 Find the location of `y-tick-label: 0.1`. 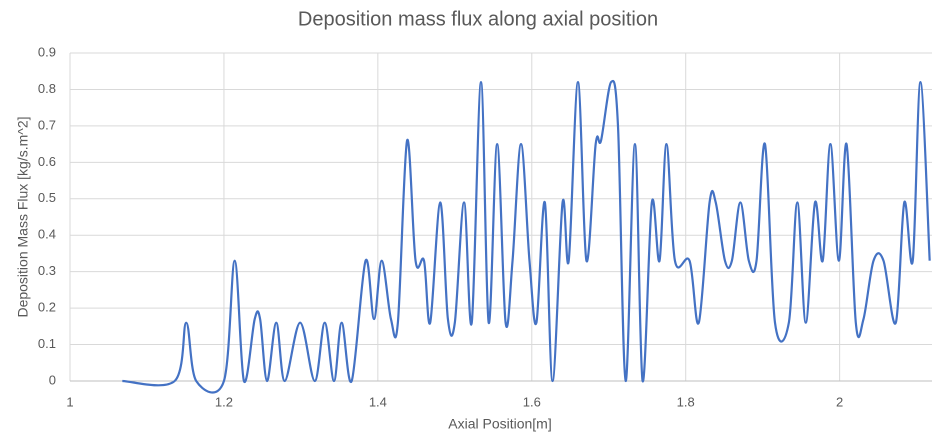

y-tick-label: 0.1 is located at coordinates (47, 343).